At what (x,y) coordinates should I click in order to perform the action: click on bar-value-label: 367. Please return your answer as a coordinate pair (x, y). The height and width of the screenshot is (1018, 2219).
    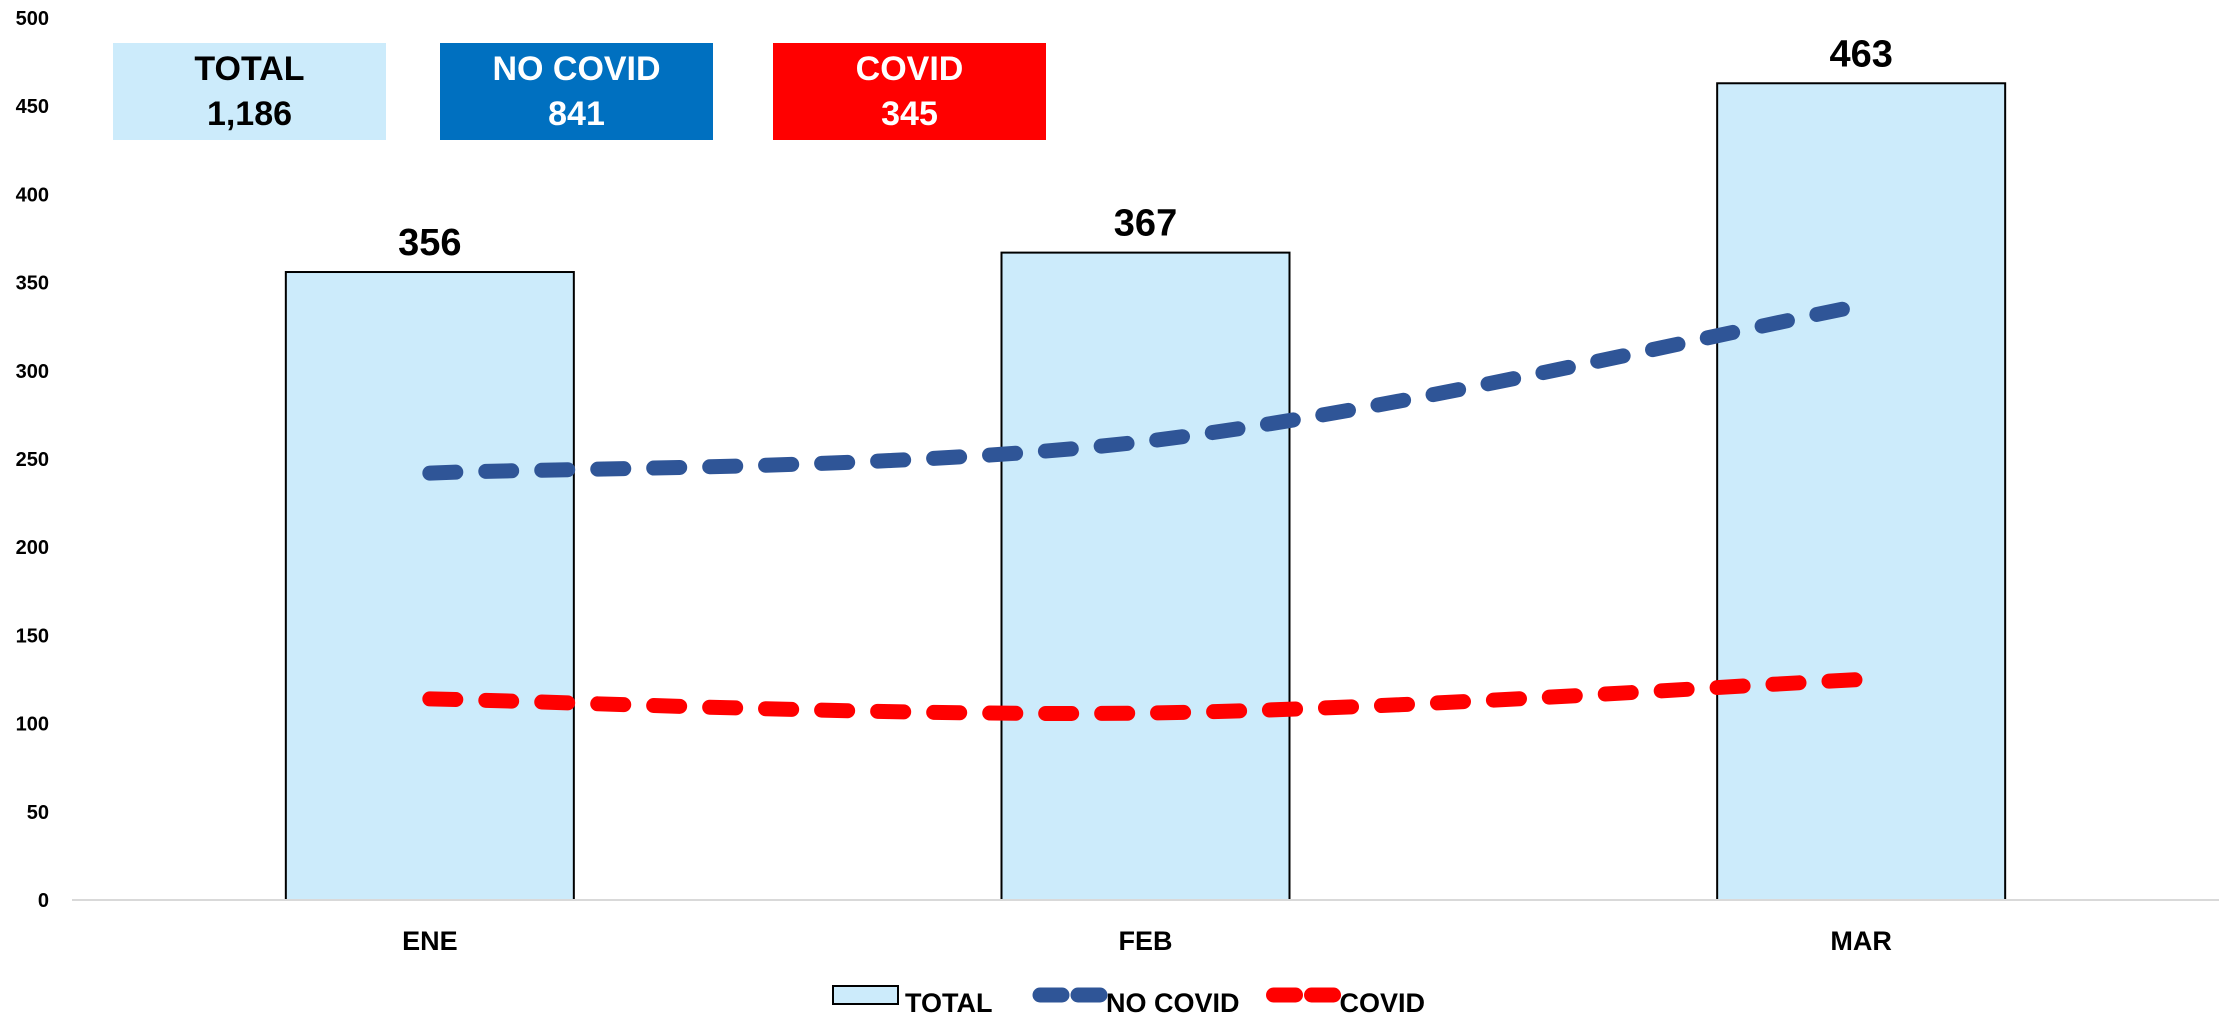
    Looking at the image, I should click on (1145, 224).